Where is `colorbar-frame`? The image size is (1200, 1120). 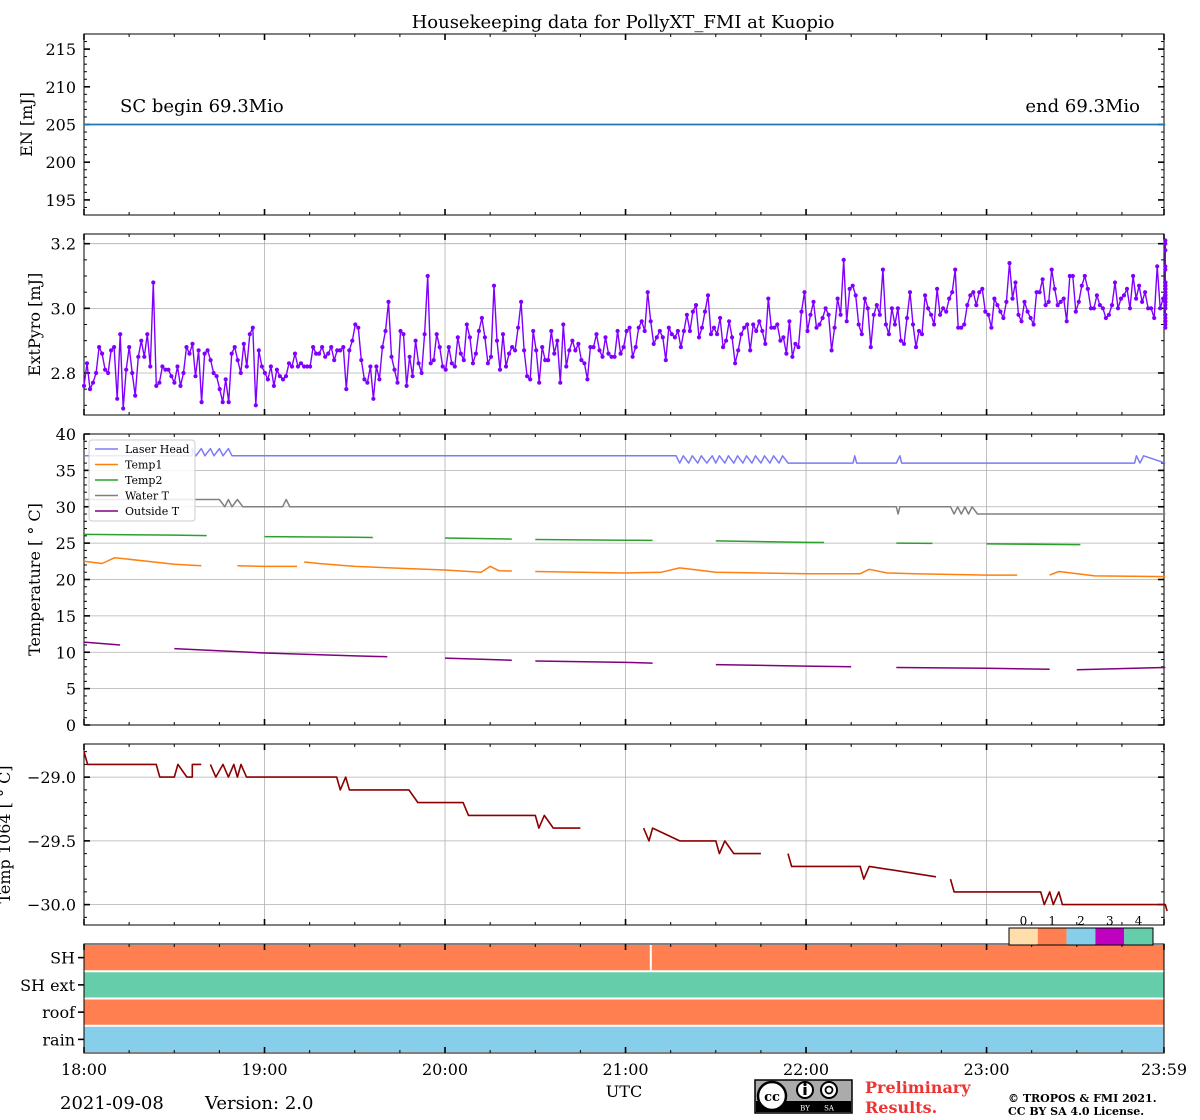
colorbar-frame is located at coordinates (1081, 936).